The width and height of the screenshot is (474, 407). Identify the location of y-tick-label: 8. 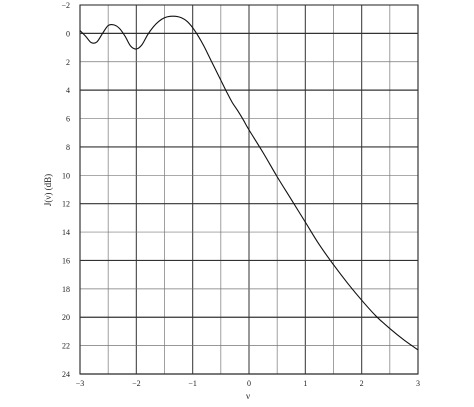
(68, 147).